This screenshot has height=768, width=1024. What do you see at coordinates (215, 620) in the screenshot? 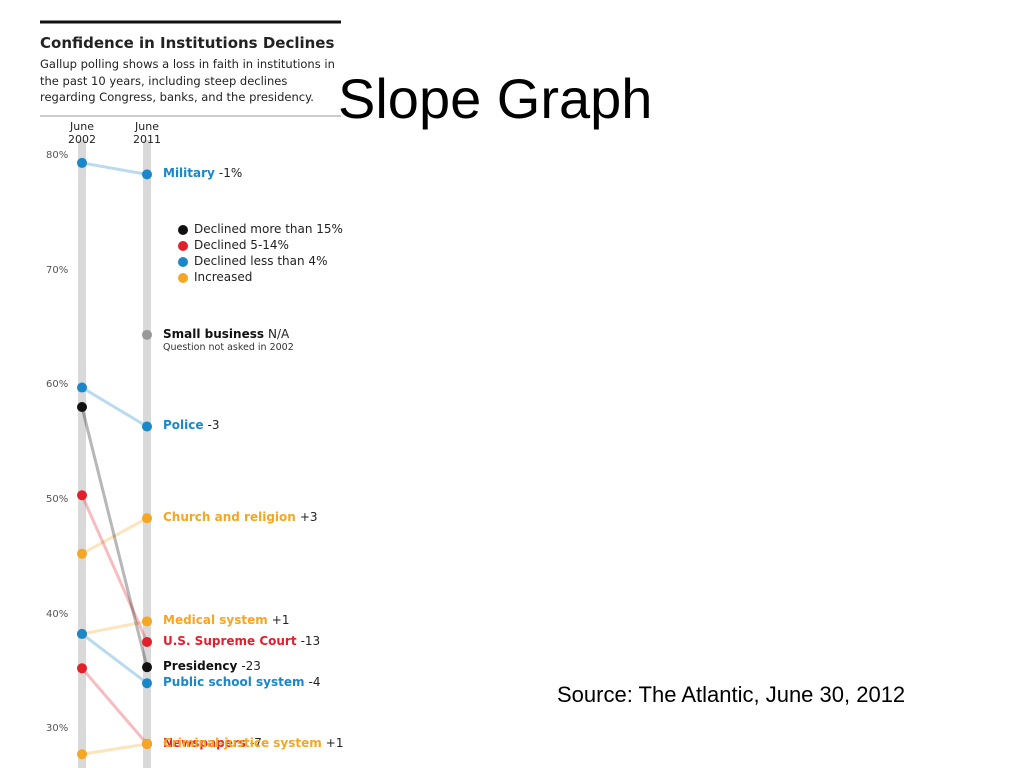
I see `series-name: Medical system` at bounding box center [215, 620].